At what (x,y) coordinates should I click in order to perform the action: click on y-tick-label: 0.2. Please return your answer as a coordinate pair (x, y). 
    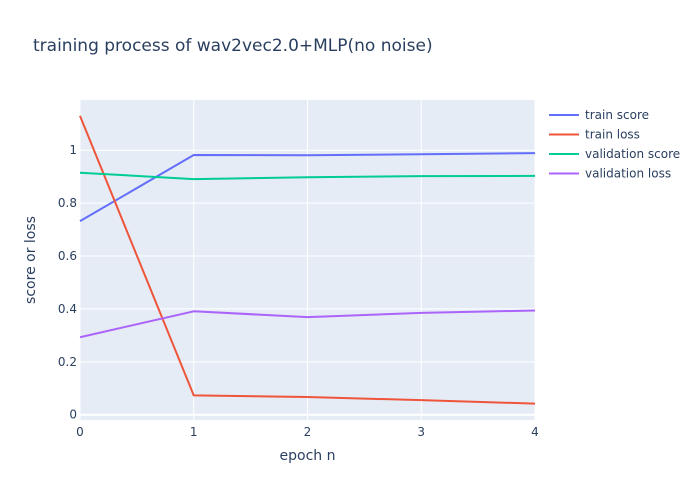
    Looking at the image, I should click on (67, 362).